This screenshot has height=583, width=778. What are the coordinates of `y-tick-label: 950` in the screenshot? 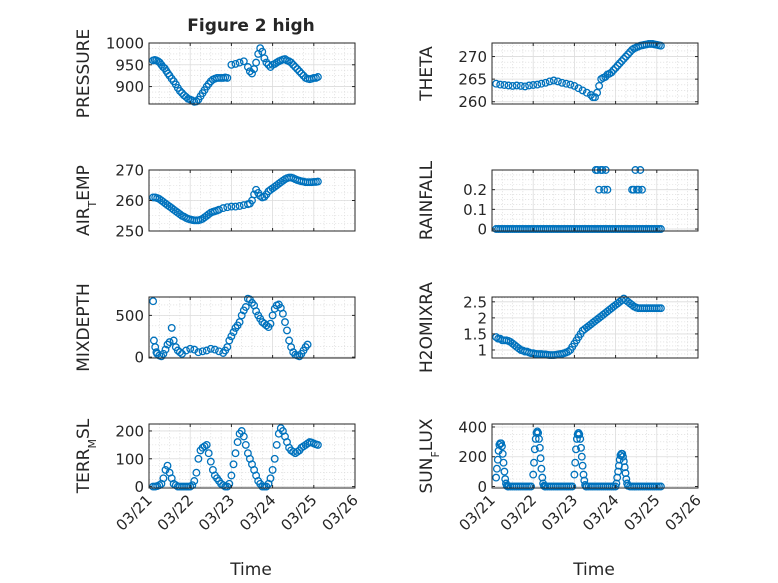 It's located at (129, 65).